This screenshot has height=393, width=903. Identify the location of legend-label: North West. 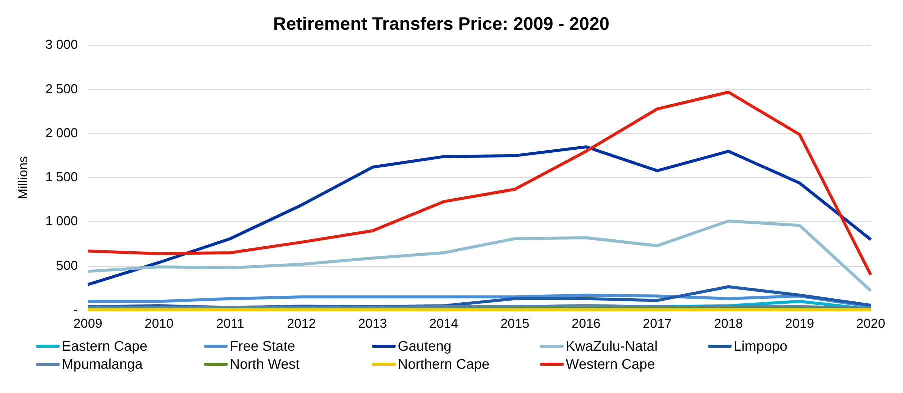
(265, 364).